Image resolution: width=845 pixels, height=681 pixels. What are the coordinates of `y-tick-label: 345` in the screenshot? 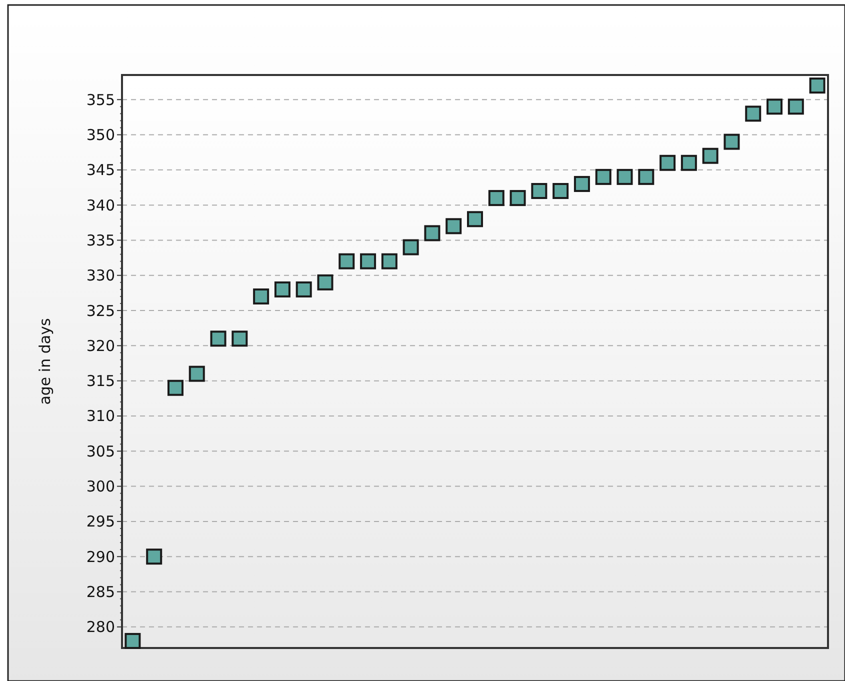 It's located at (100, 170).